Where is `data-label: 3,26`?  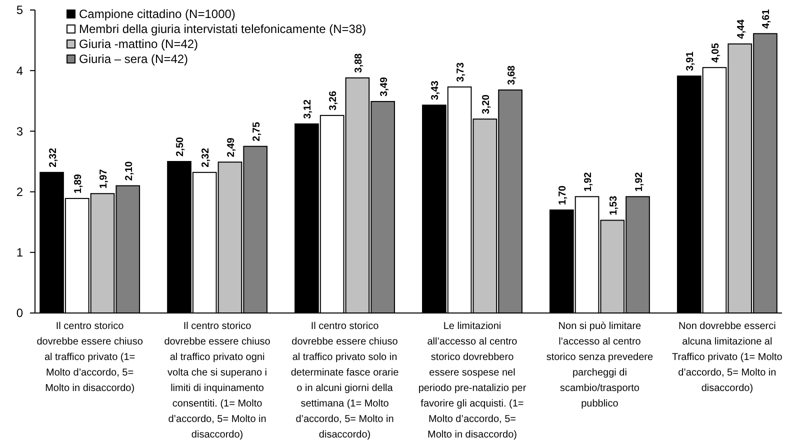 data-label: 3,26 is located at coordinates (334, 100).